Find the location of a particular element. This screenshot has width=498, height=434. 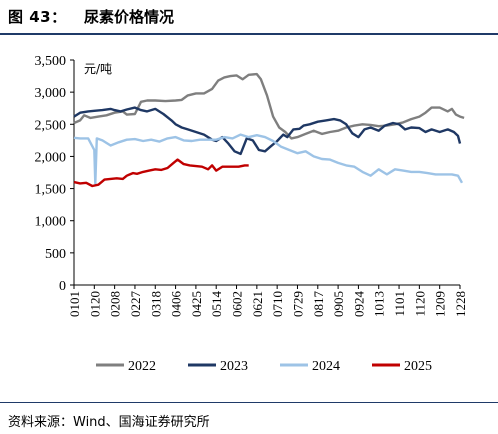

series-line-2025 is located at coordinates (161, 173).